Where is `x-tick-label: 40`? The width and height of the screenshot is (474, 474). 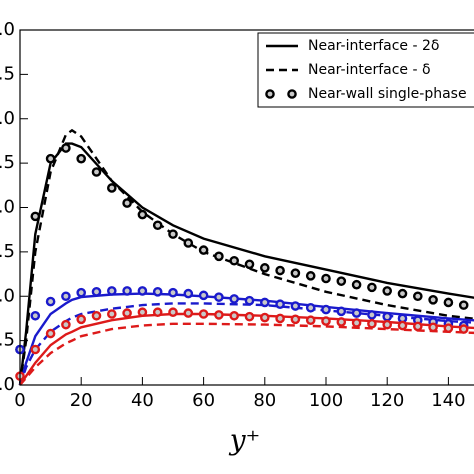 x-tick-label: 40 is located at coordinates (142, 400).